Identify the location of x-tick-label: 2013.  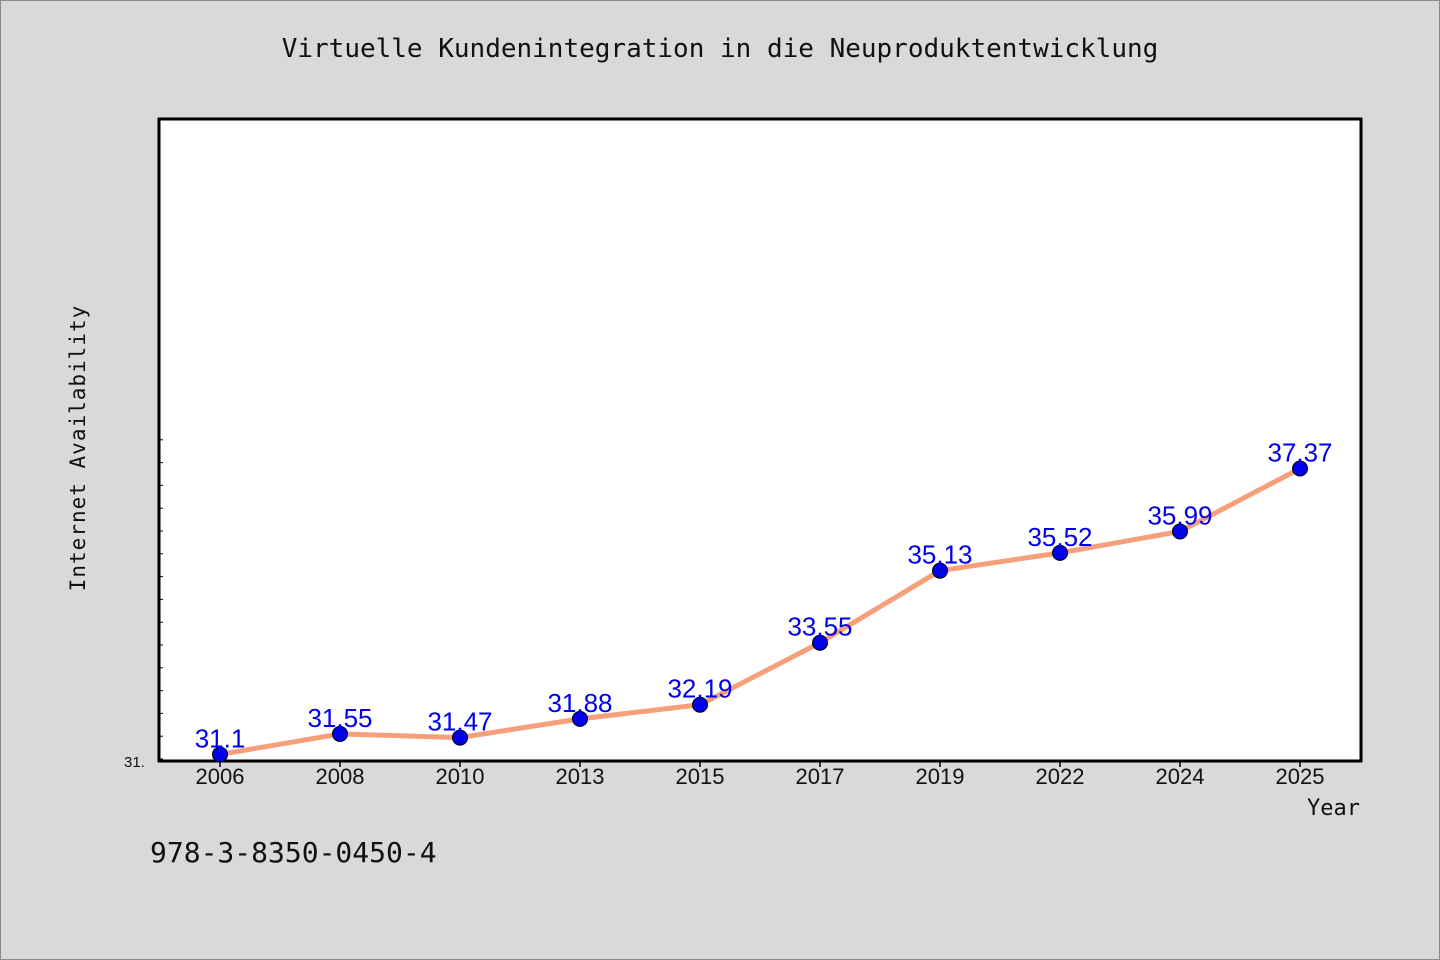
(580, 776).